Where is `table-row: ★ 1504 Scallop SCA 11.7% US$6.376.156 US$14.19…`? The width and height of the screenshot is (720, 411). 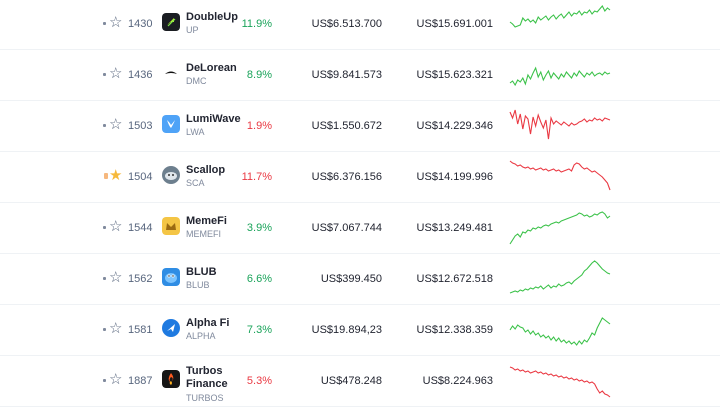
table-row: ★ 1504 Scallop SCA 11.7% US$6.376.156 US$14.19… is located at coordinates (360, 177).